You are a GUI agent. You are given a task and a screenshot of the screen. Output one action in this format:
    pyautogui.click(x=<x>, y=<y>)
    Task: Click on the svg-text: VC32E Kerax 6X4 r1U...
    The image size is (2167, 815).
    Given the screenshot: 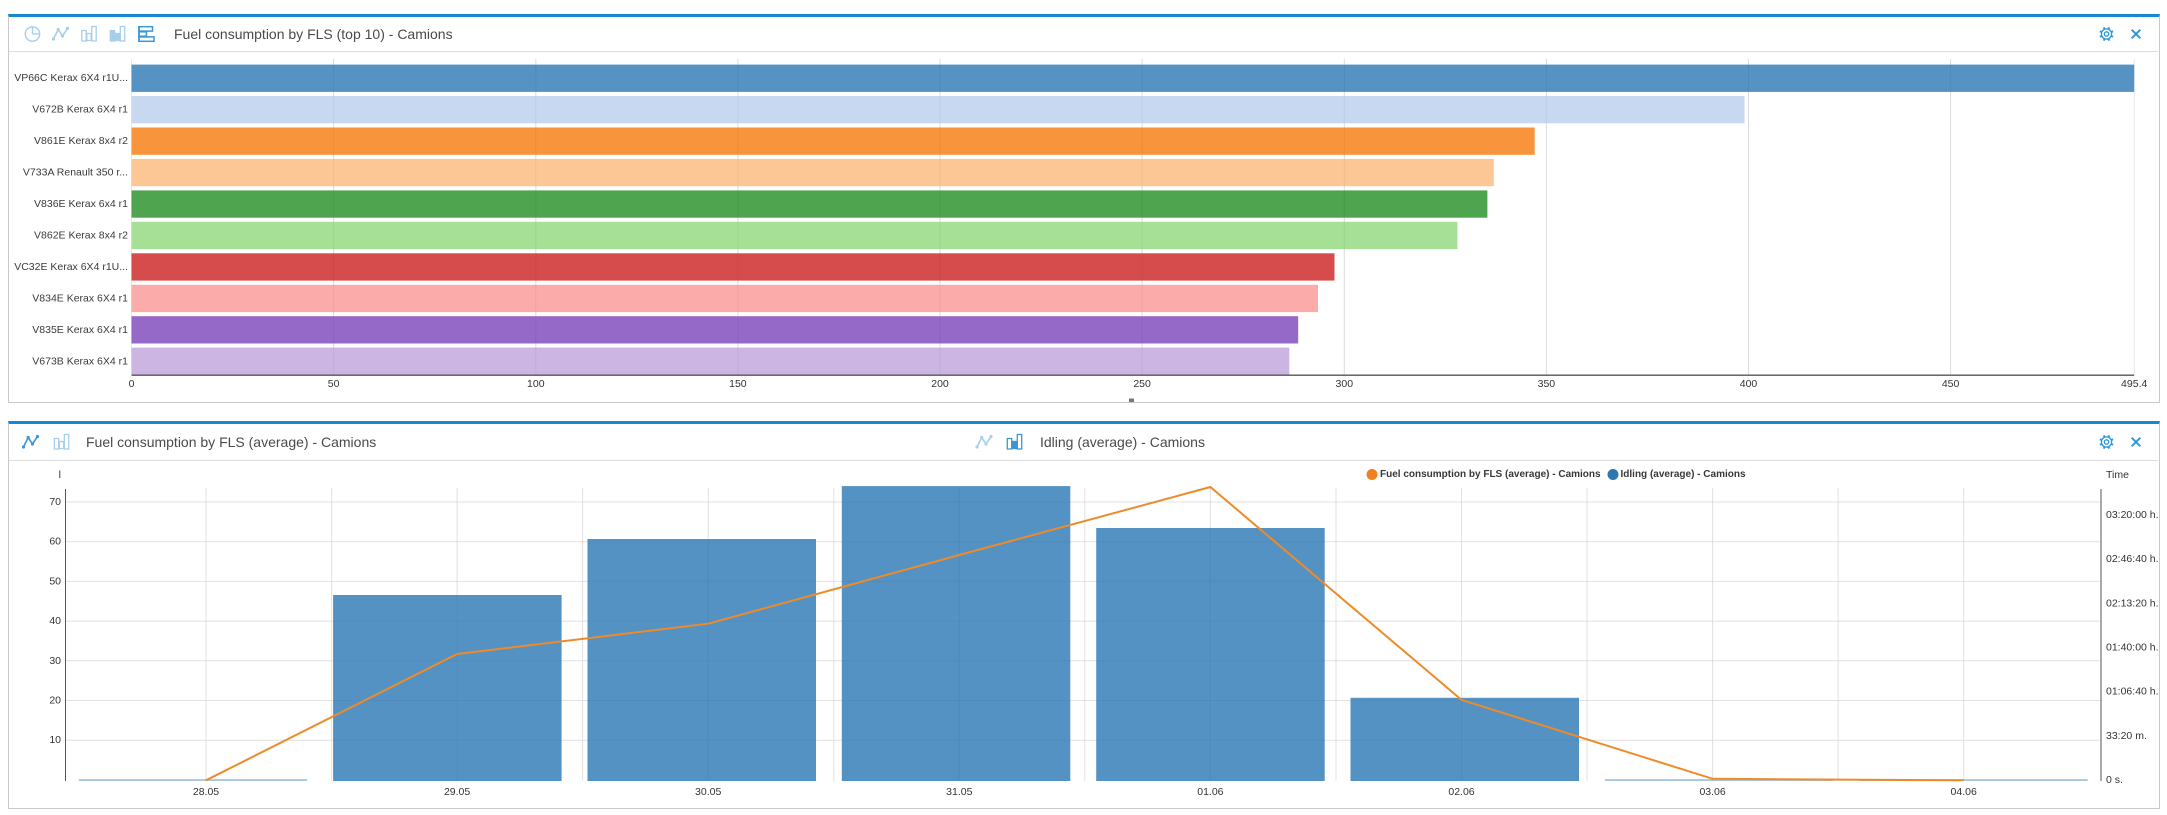 What is the action you would take?
    pyautogui.click(x=71, y=267)
    